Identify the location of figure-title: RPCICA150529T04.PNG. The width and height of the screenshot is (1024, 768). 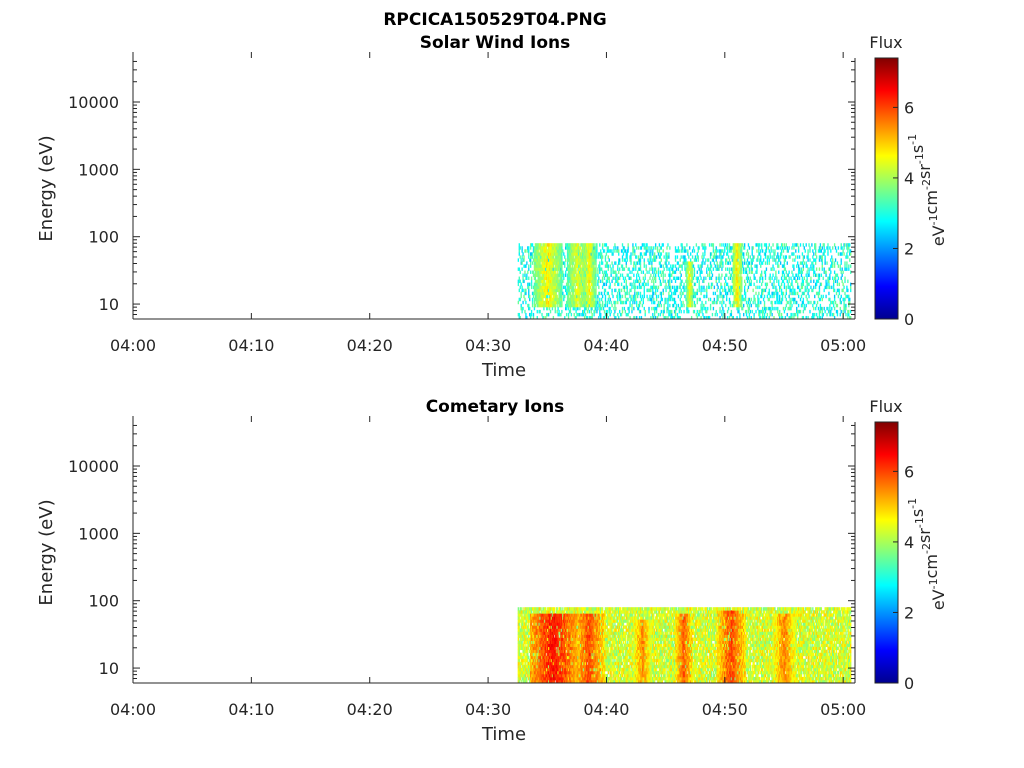
(494, 20).